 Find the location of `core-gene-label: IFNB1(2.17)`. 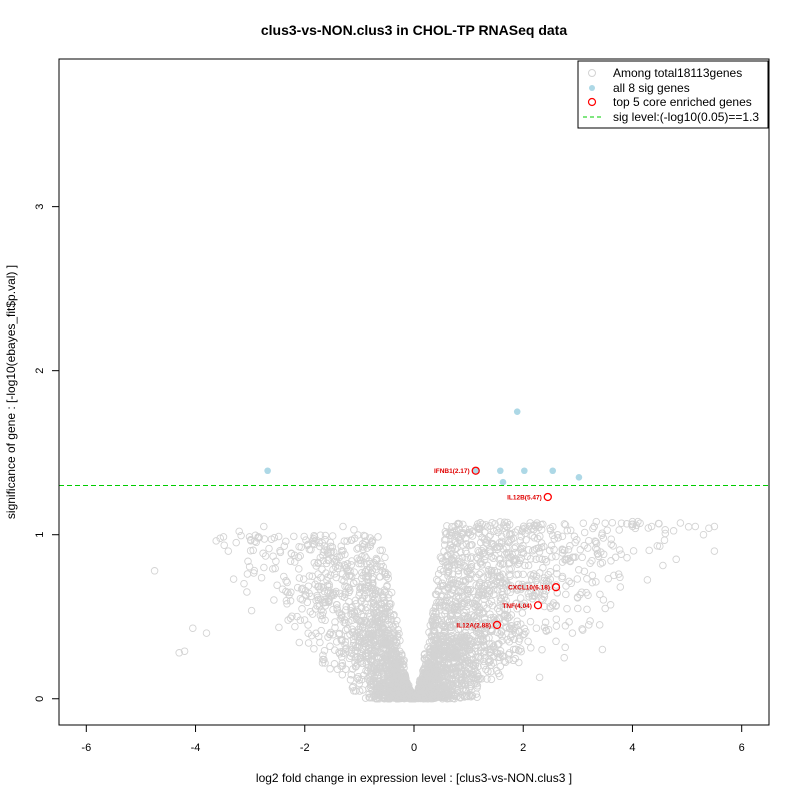

core-gene-label: IFNB1(2.17) is located at coordinates (452, 471).